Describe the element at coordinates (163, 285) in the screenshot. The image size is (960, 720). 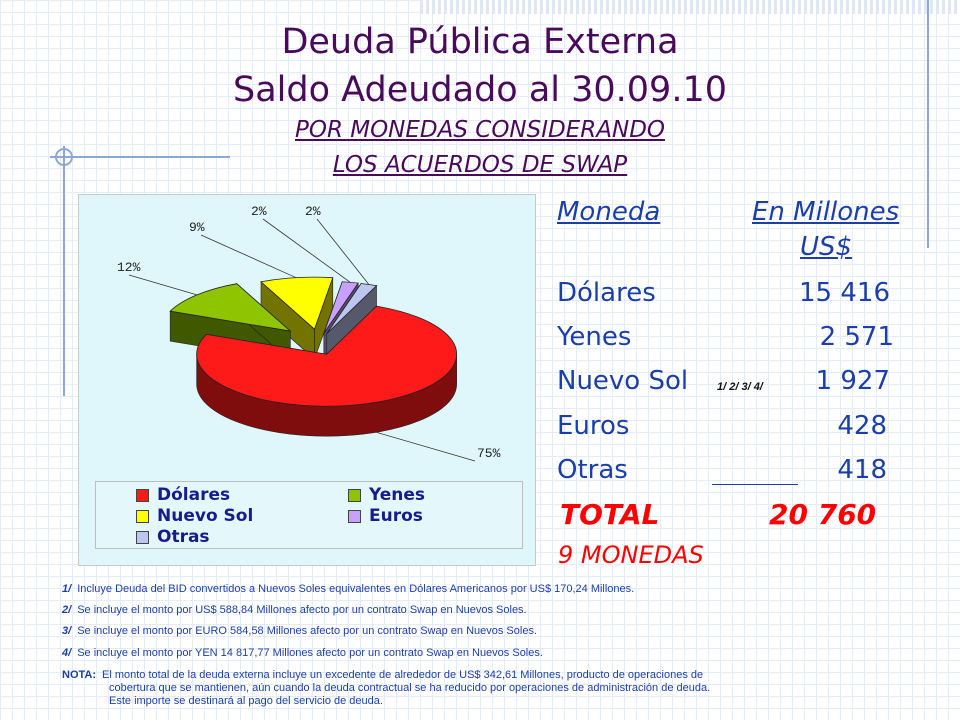
I see `leader-line-yenes` at that location.